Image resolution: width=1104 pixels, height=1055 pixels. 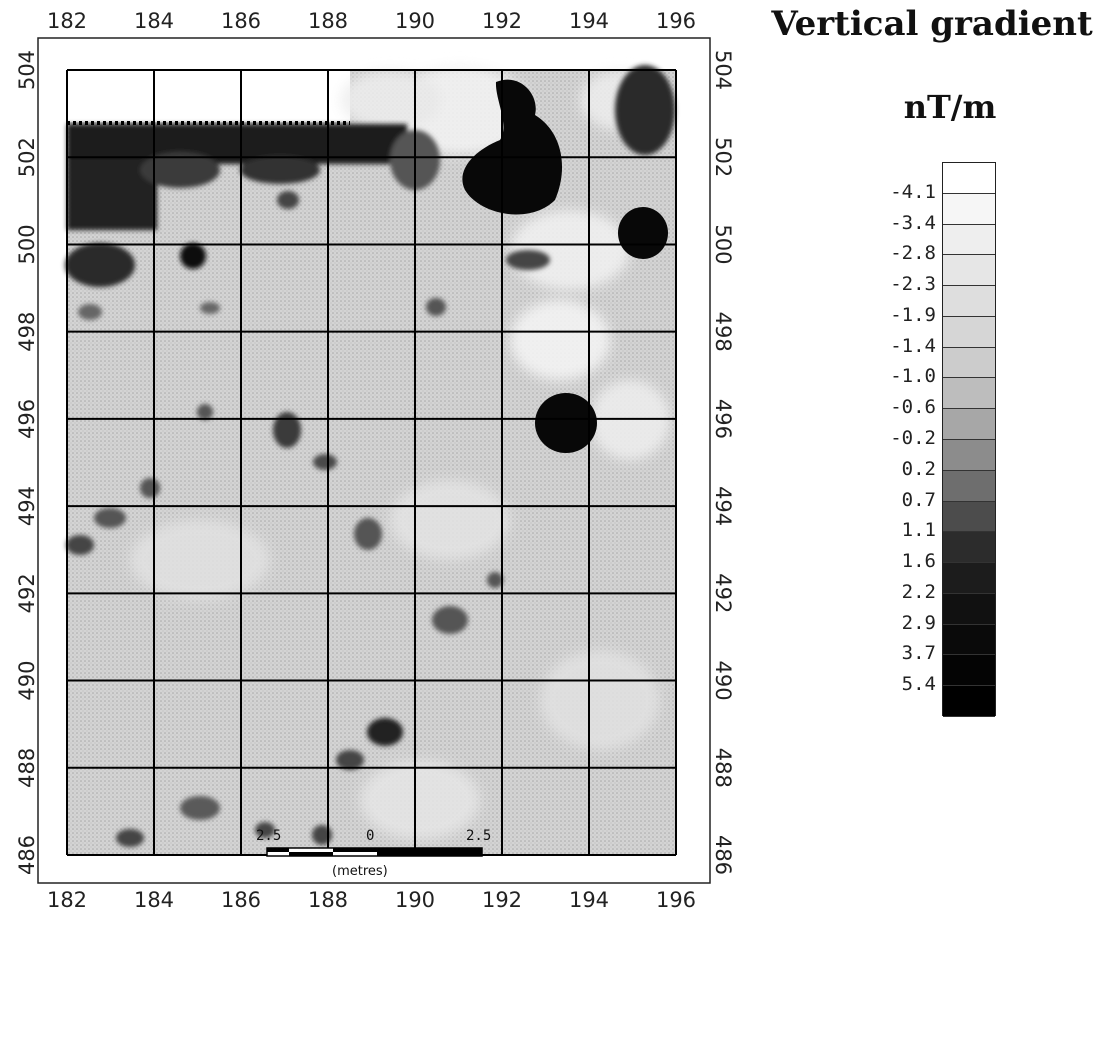 I want to click on legend-units: nT/m, so click(x=950, y=107).